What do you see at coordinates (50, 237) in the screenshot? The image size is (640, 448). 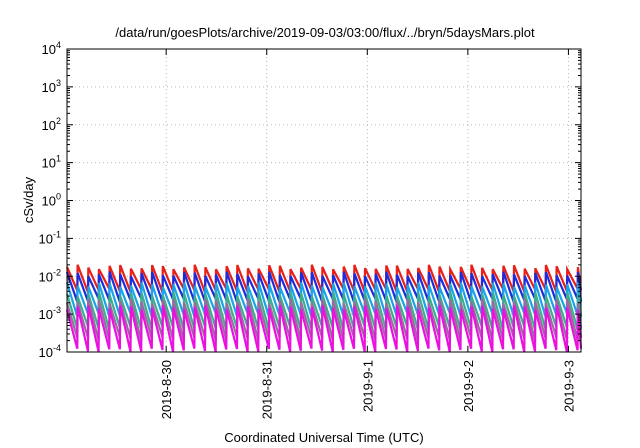 I see `y-tick-label: 10⁻¹` at bounding box center [50, 237].